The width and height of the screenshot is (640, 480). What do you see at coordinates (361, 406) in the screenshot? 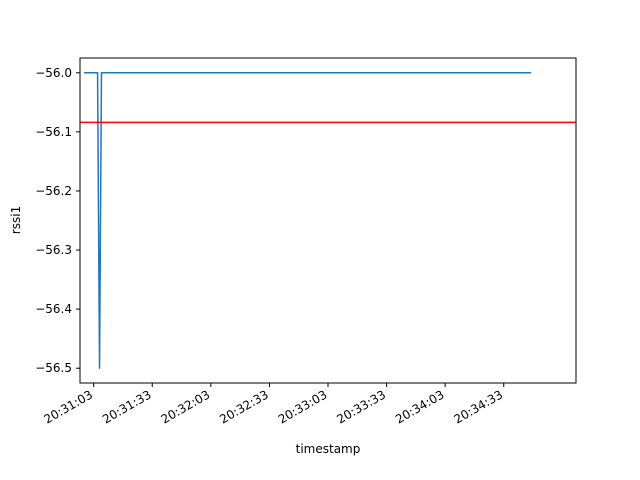
I see `x-tick-label: 20:33:33` at bounding box center [361, 406].